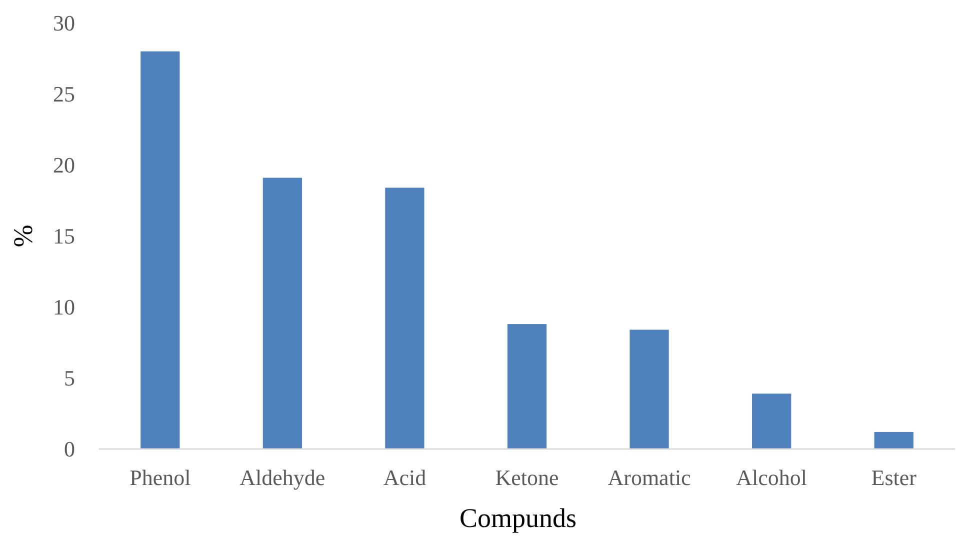 The image size is (957, 537). What do you see at coordinates (518, 518) in the screenshot?
I see `x-axis-title: Compunds` at bounding box center [518, 518].